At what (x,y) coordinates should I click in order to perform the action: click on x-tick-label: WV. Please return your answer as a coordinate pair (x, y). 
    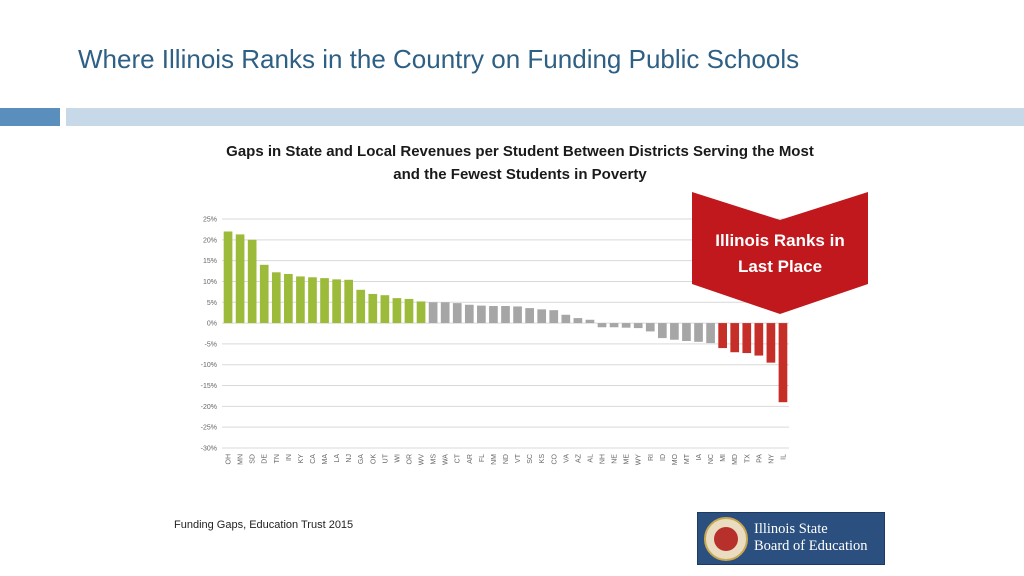
    Looking at the image, I should click on (422, 460).